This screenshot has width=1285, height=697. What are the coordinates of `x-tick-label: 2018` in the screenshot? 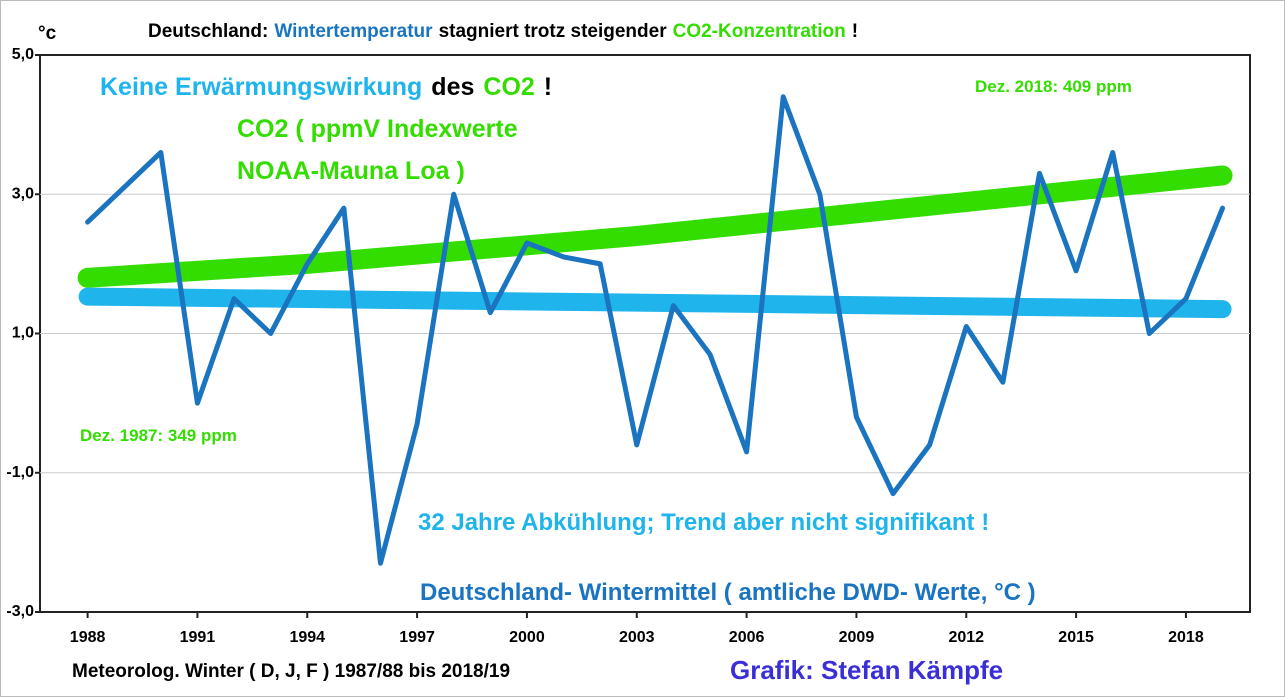 It's located at (1186, 637).